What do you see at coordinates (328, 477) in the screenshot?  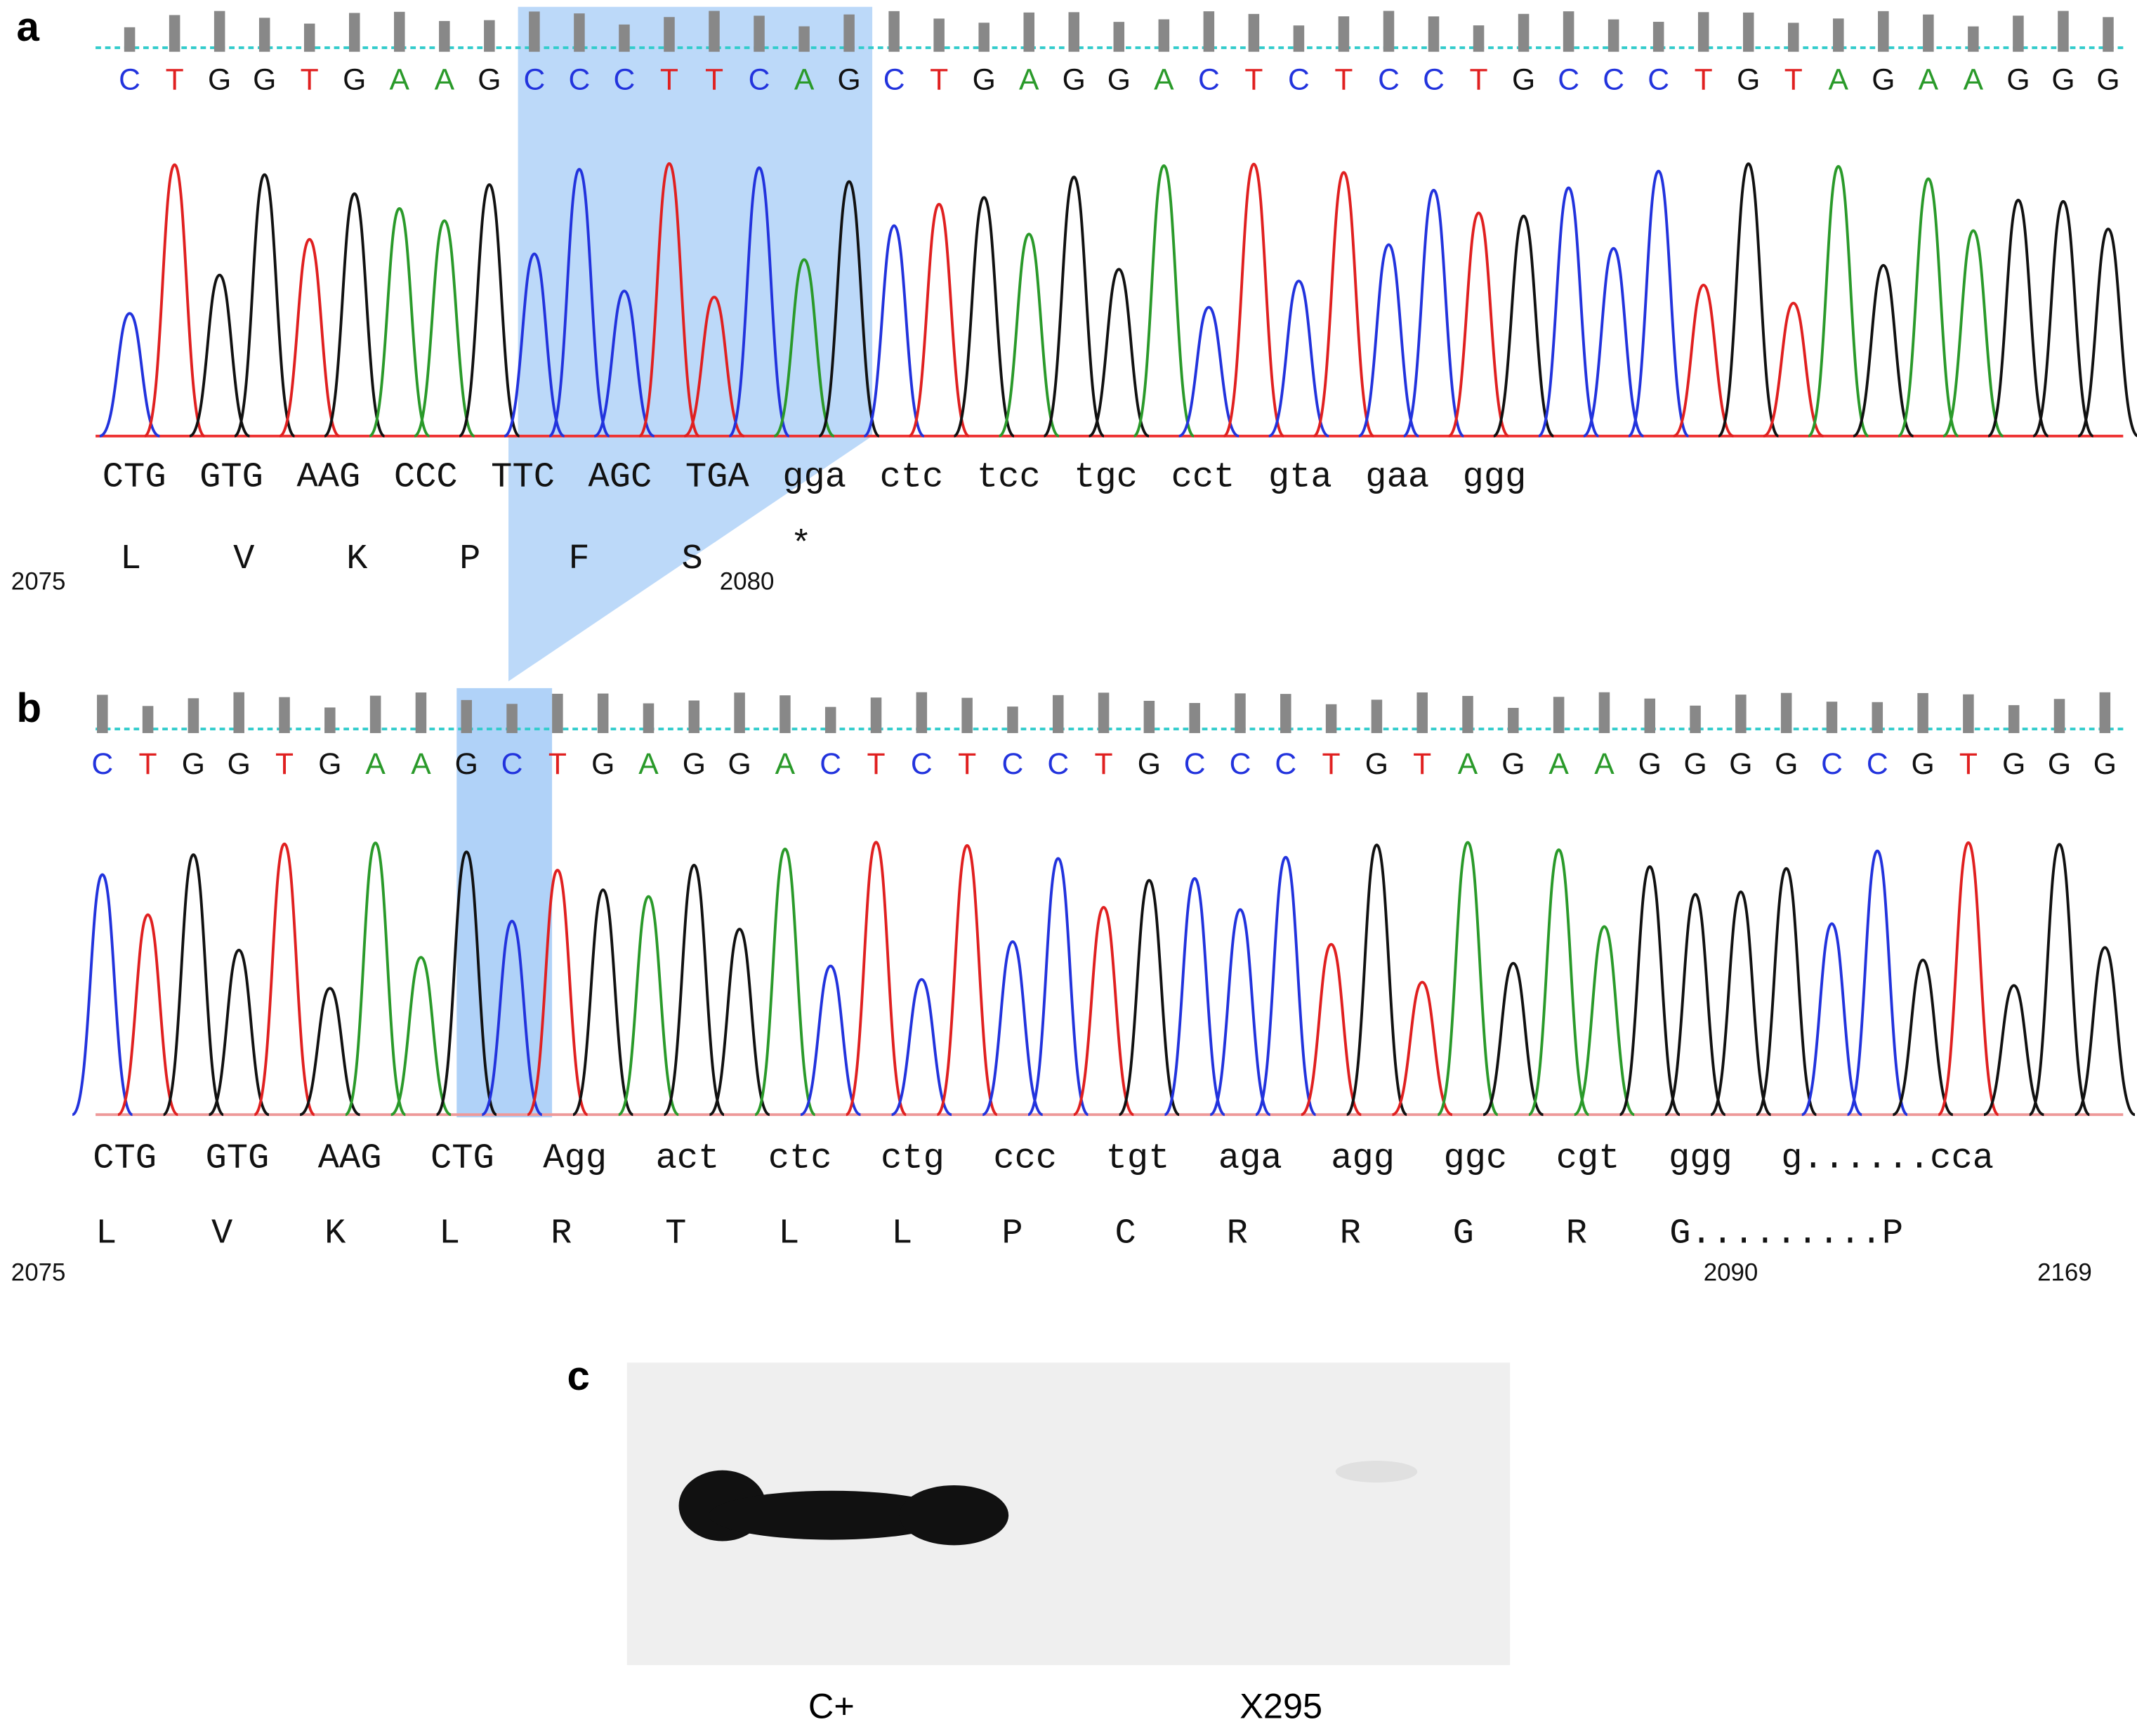 I see `codon: AAG` at bounding box center [328, 477].